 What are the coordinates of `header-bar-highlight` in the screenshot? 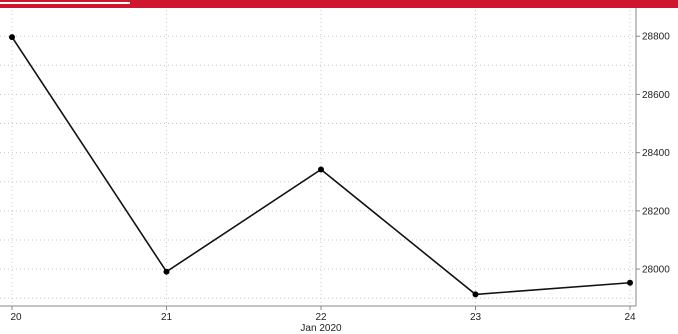 It's located at (65, 3).